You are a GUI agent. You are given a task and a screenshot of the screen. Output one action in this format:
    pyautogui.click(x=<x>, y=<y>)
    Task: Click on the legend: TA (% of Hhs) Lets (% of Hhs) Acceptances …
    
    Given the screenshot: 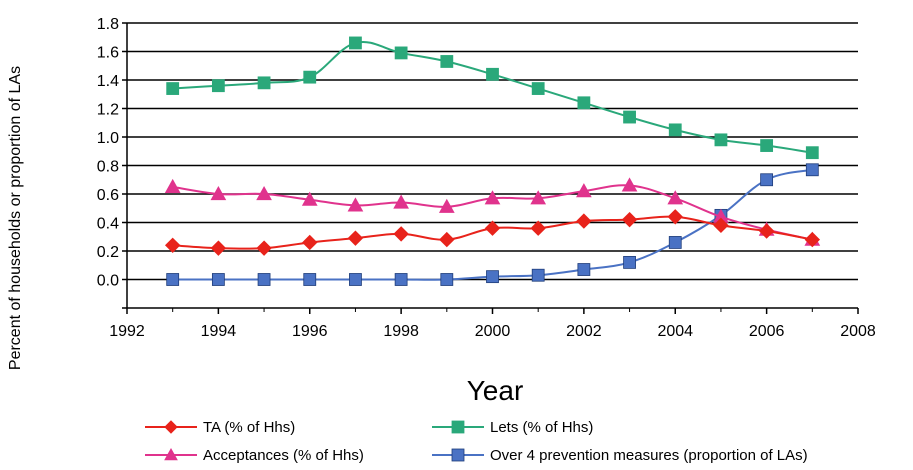 What is the action you would take?
    pyautogui.click(x=476, y=441)
    